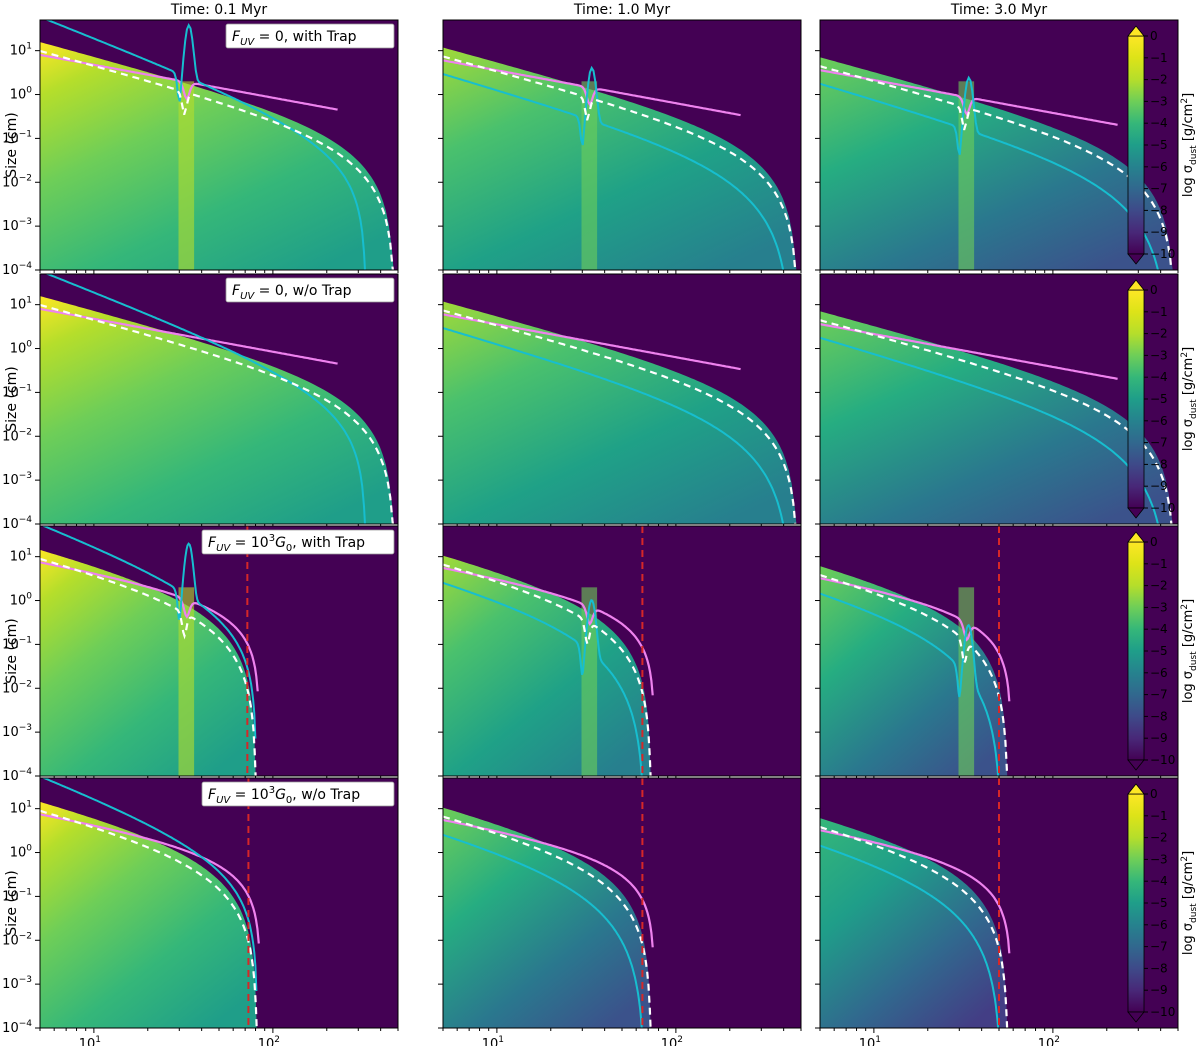  I want to click on x-tick-label: 102, so click(672, 1040).